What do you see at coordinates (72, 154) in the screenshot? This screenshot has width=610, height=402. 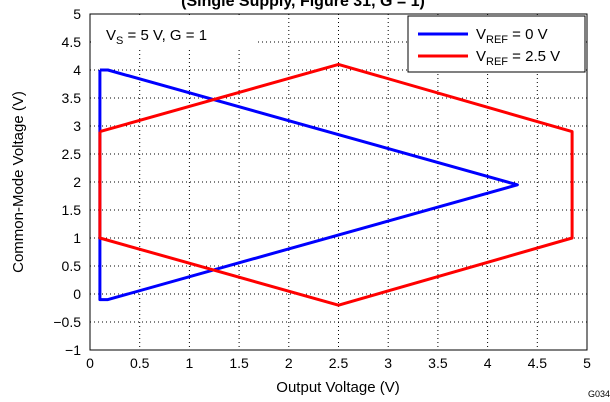 I see `y-tick-label: 2.5` at bounding box center [72, 154].